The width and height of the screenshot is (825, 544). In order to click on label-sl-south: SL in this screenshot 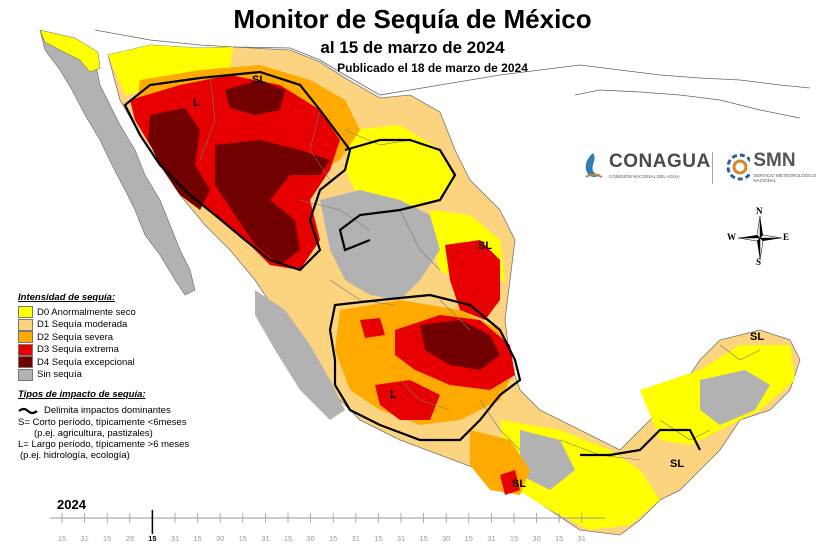, I will do `click(519, 484)`.